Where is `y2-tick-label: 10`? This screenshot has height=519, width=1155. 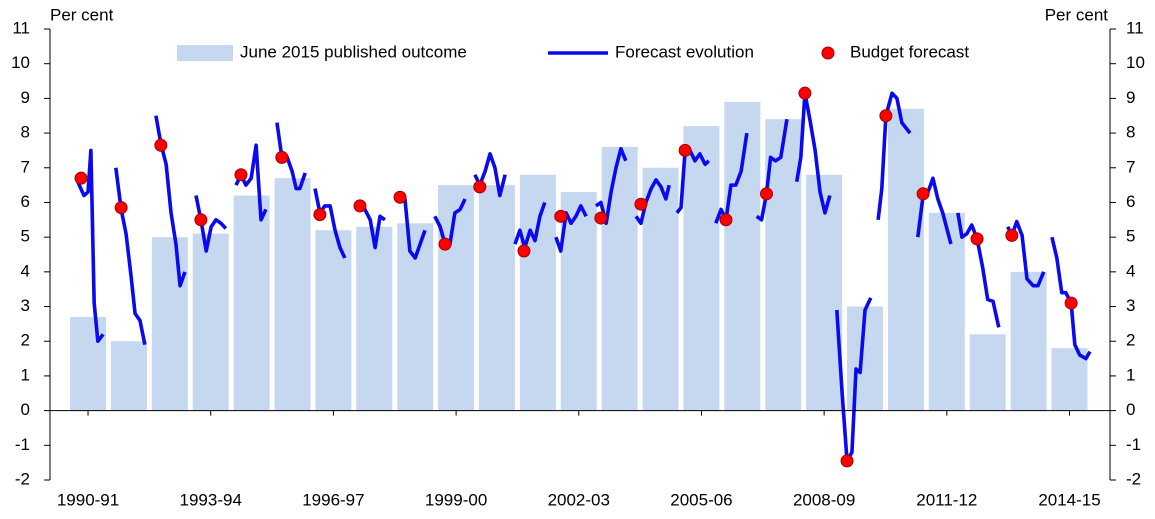
y2-tick-label: 10 is located at coordinates (1135, 62).